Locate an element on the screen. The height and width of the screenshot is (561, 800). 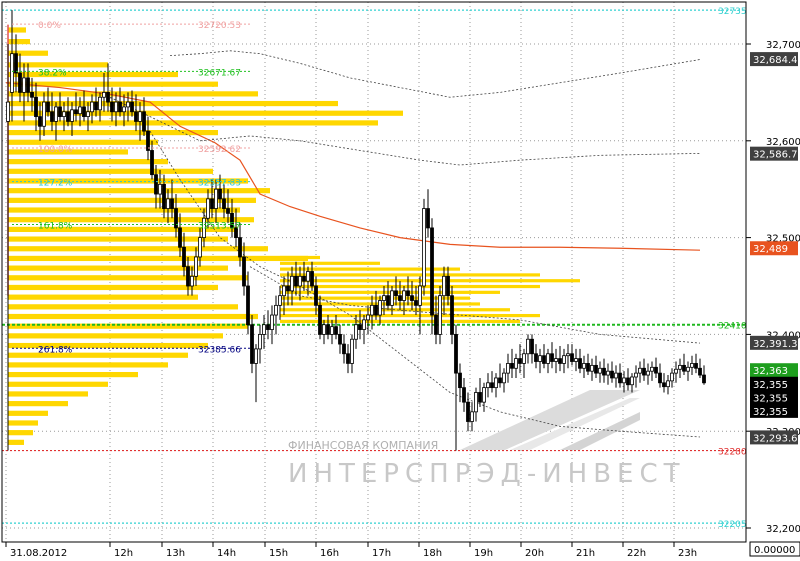
watermark-company: ФИНАНСОВАЯ КОМПАНИЯ is located at coordinates (363, 445).